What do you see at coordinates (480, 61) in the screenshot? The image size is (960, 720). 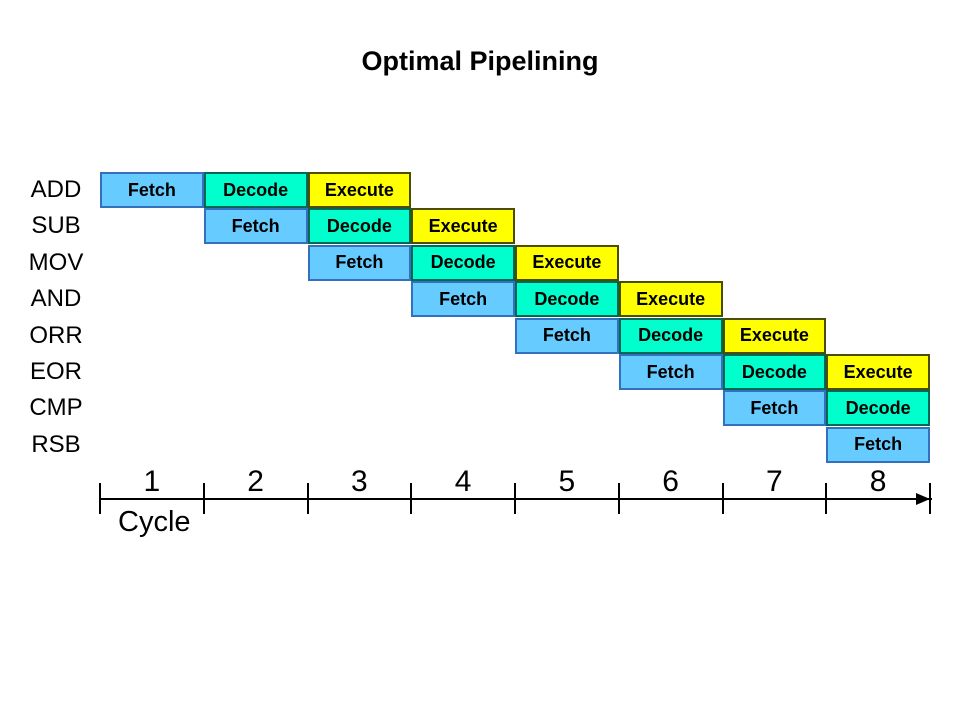 I see `page-title: Optimal Pipelining` at bounding box center [480, 61].